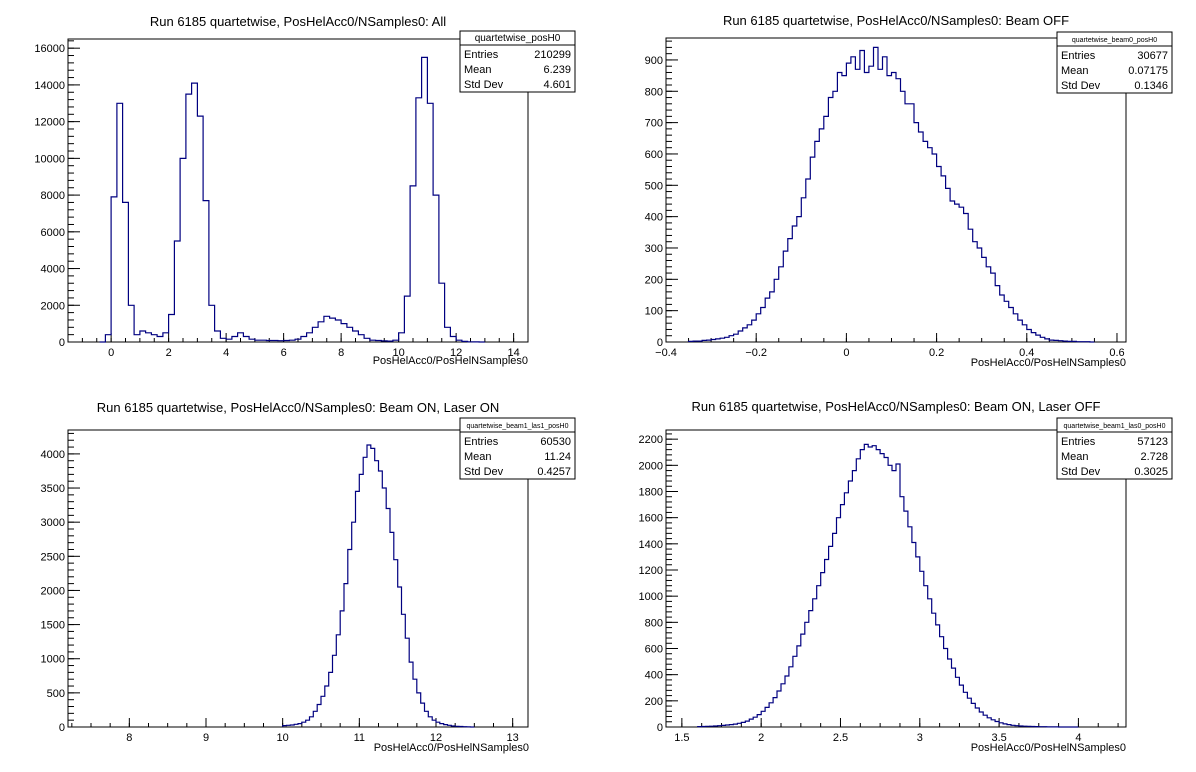  What do you see at coordinates (1152, 442) in the screenshot?
I see `stats-value: 57123` at bounding box center [1152, 442].